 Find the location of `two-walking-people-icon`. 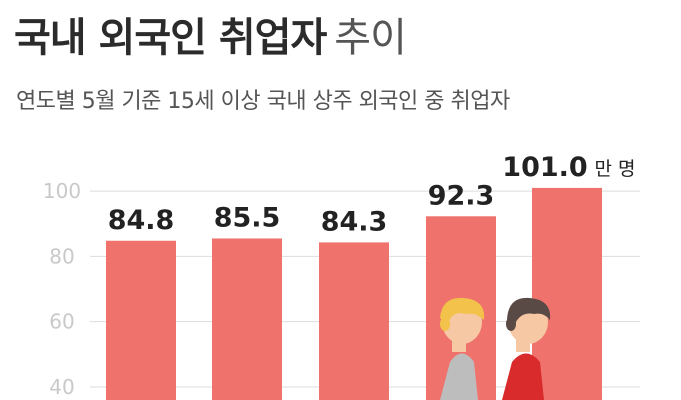

two-walking-people-icon is located at coordinates (495, 348).